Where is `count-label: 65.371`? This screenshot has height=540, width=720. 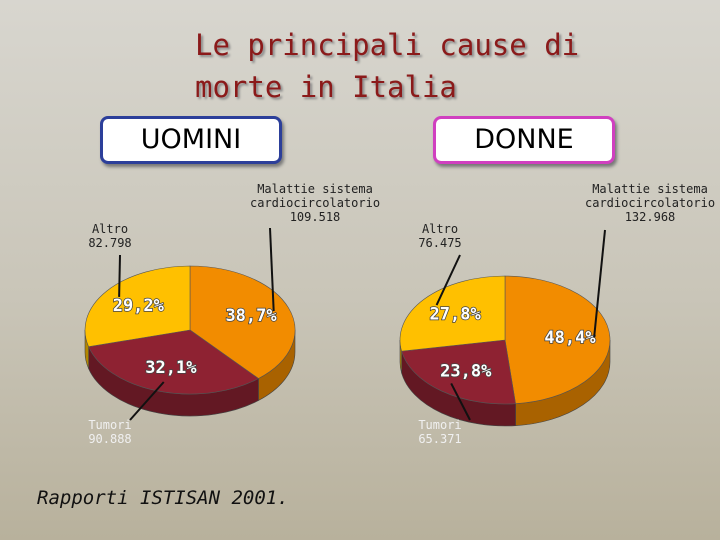
count-label: 65.371 is located at coordinates (440, 439).